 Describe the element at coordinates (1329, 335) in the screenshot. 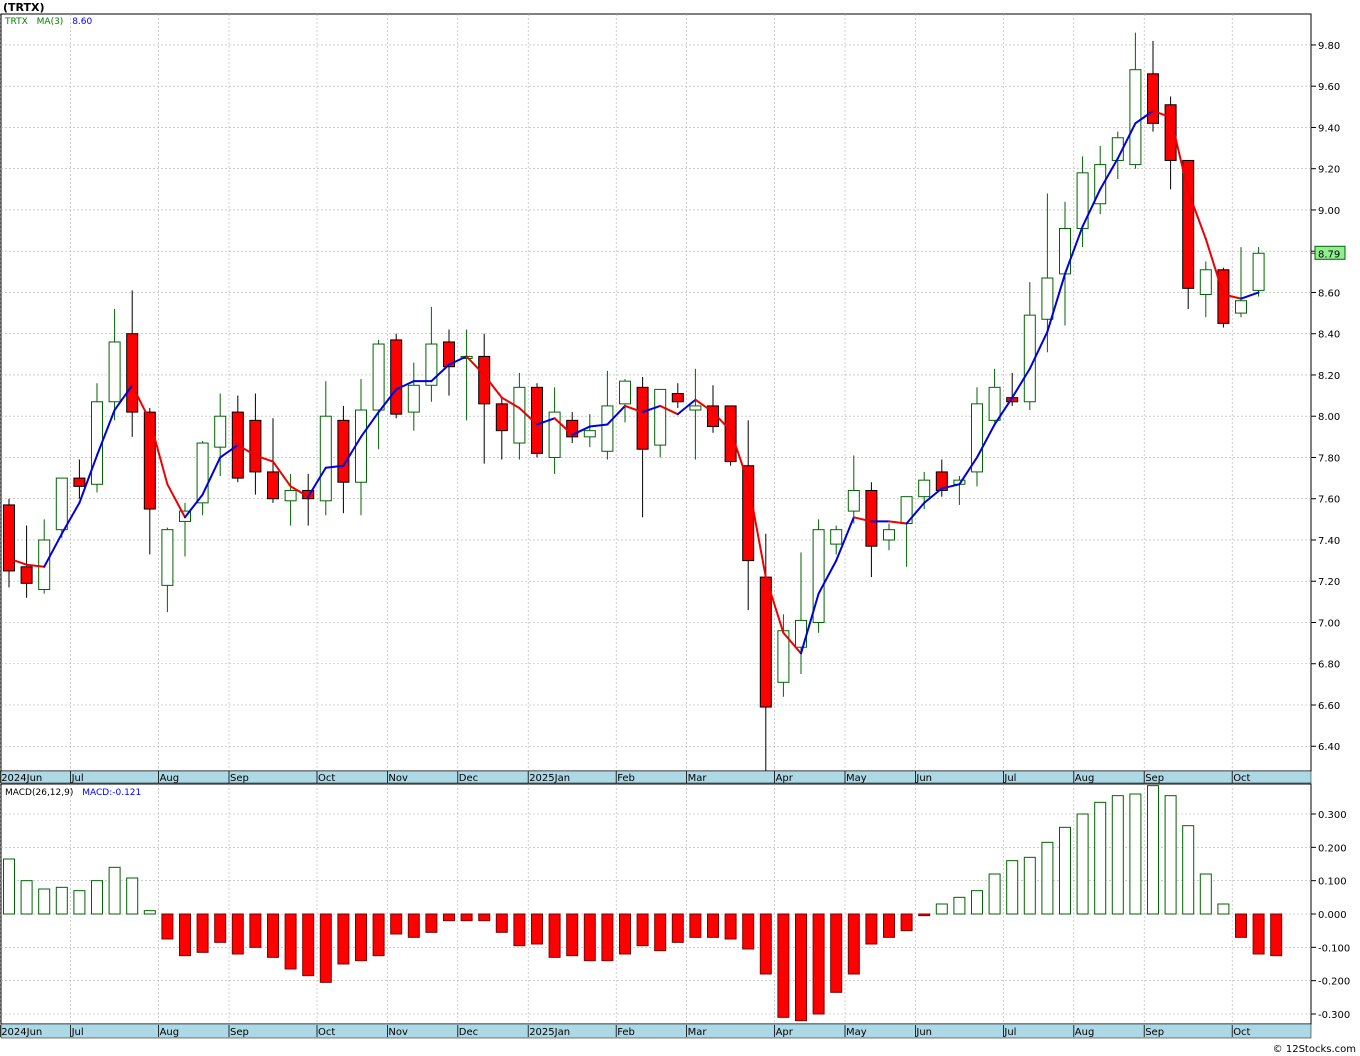

I see `price-y-tick-label: 8.40` at that location.